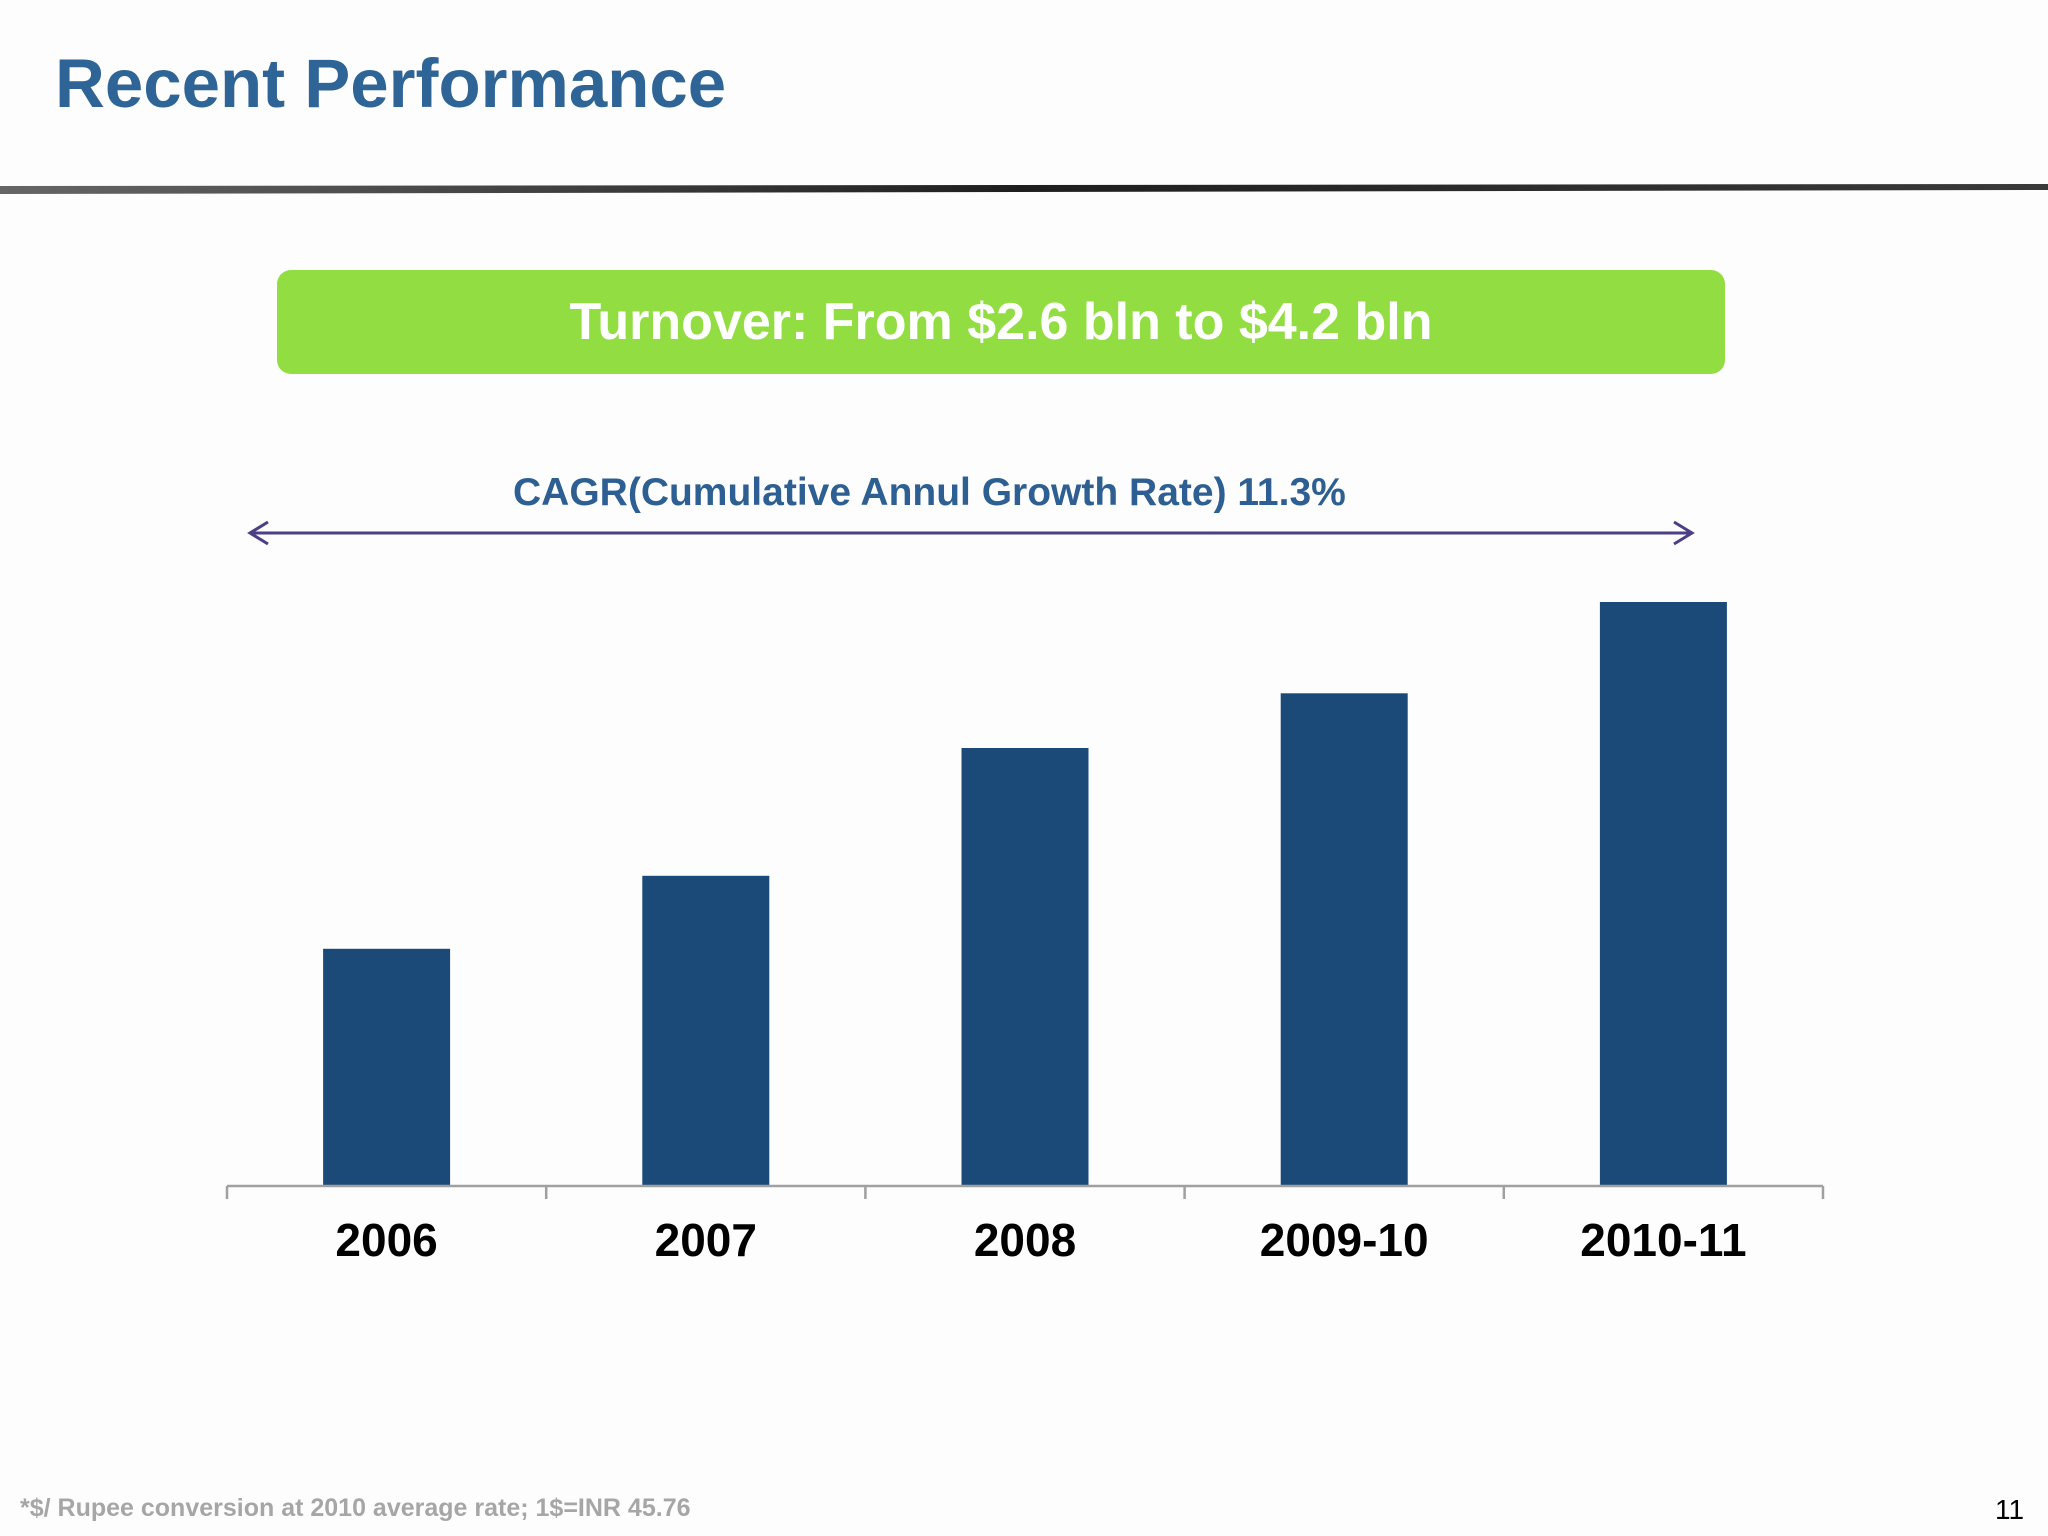  Describe the element at coordinates (1025, 1191) in the screenshot. I see `x-axis` at that location.